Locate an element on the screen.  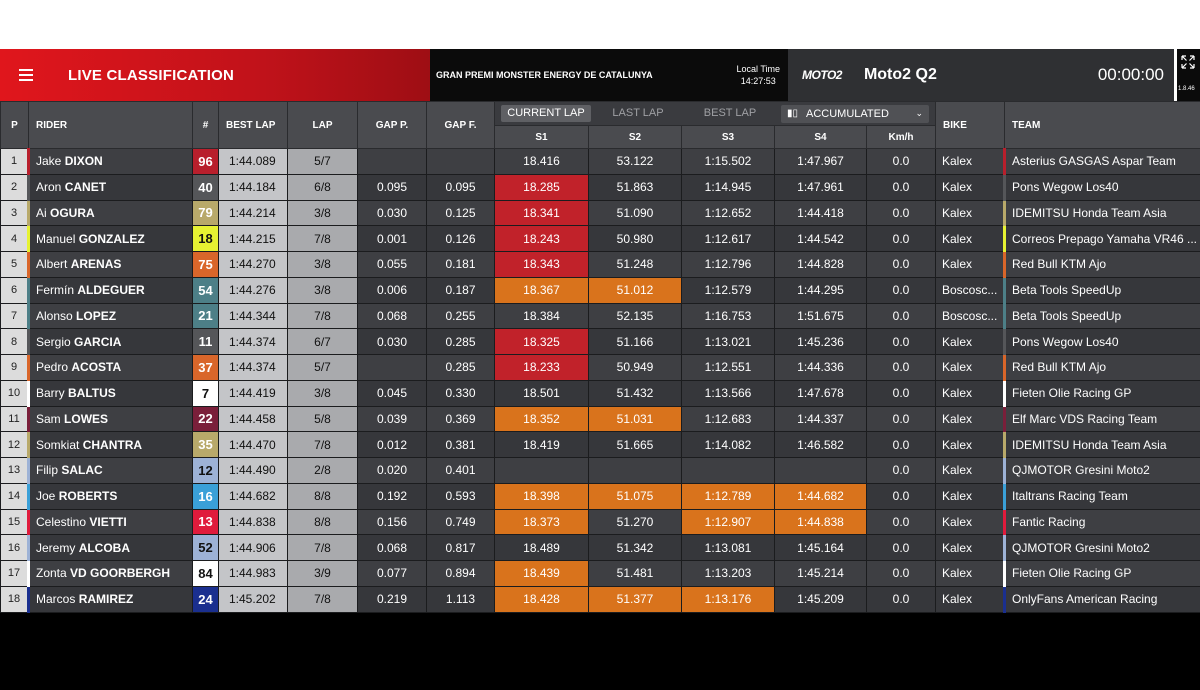
col-rider: RIDER is located at coordinates (110, 125).